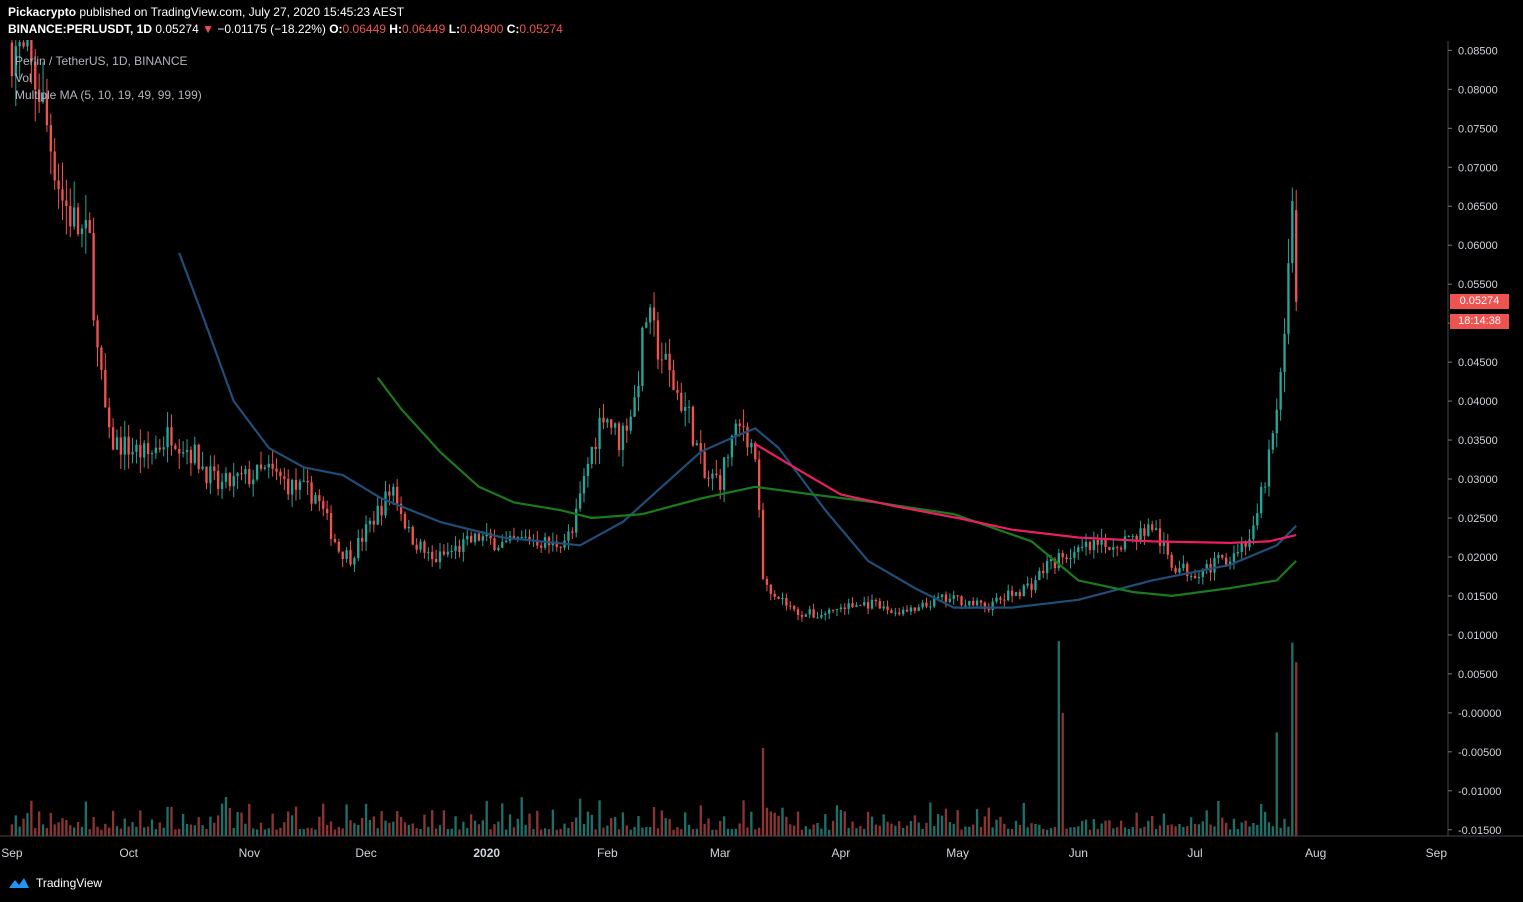 This screenshot has height=902, width=1523. I want to click on y-tick-label: 0.07500, so click(1478, 129).